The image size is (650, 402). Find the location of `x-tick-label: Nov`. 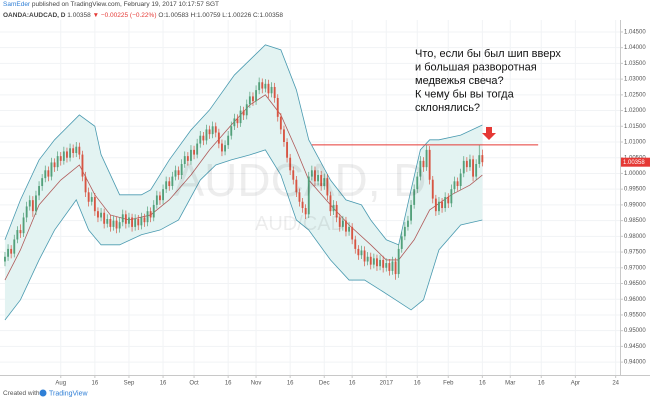

x-tick-label: Nov is located at coordinates (256, 384).